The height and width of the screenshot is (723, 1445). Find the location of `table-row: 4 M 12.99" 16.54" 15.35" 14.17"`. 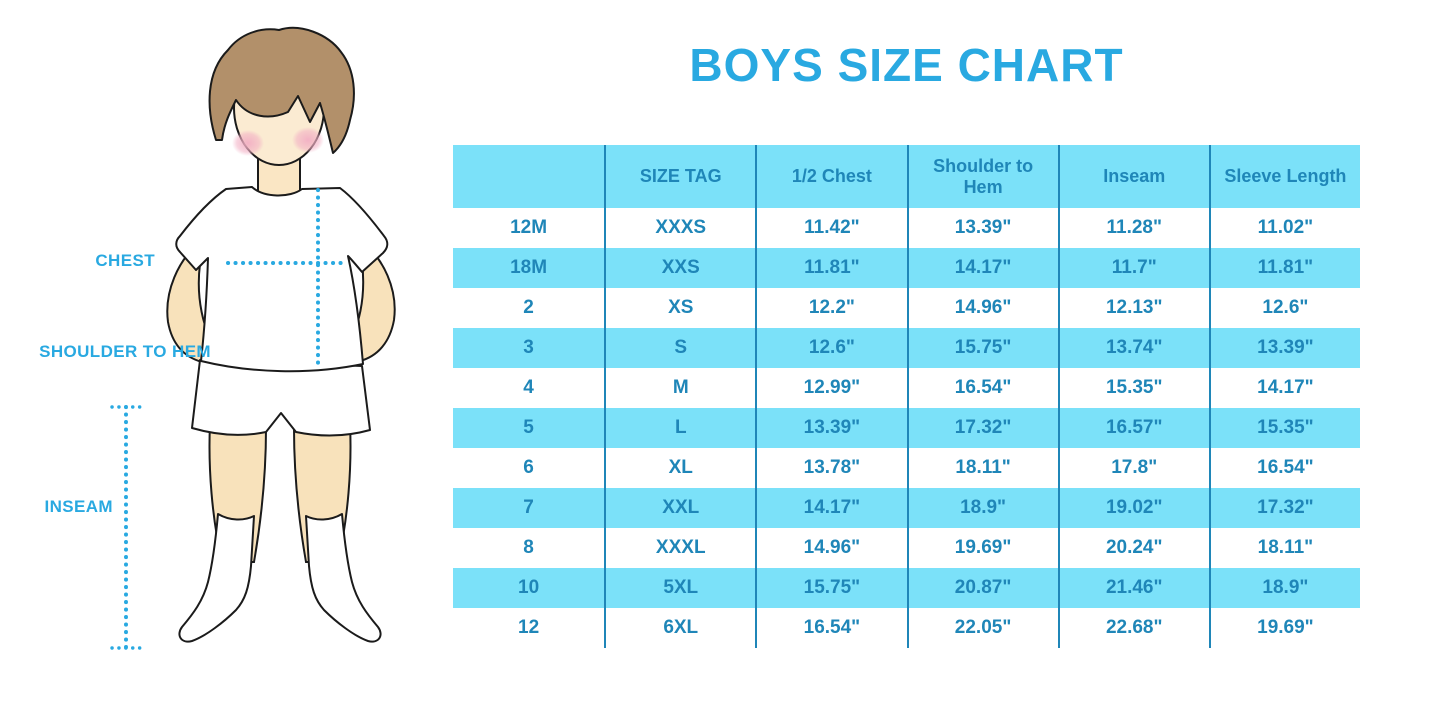

table-row: 4 M 12.99" 16.54" 15.35" 14.17" is located at coordinates (906, 388).